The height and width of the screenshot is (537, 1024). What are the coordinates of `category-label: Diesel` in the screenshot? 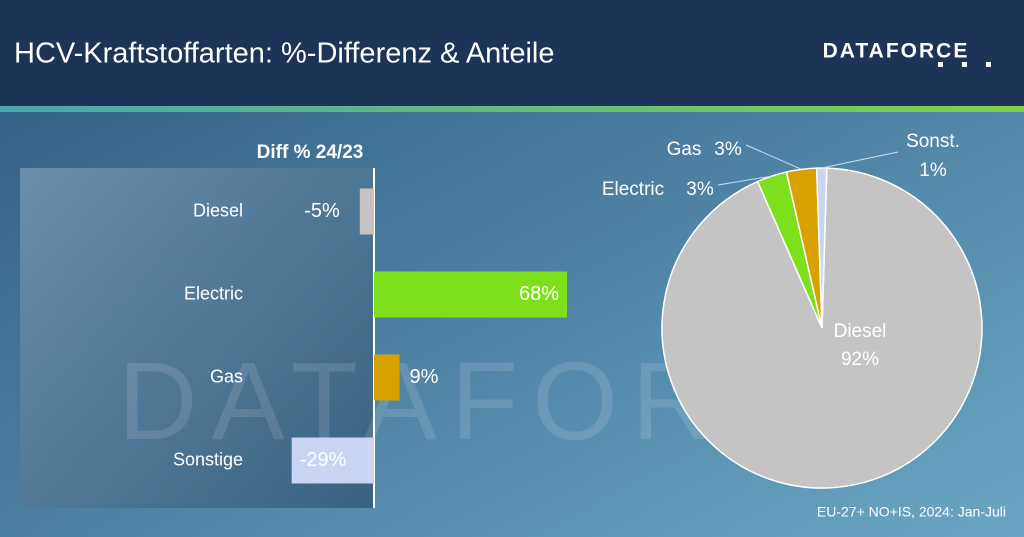 It's located at (218, 210).